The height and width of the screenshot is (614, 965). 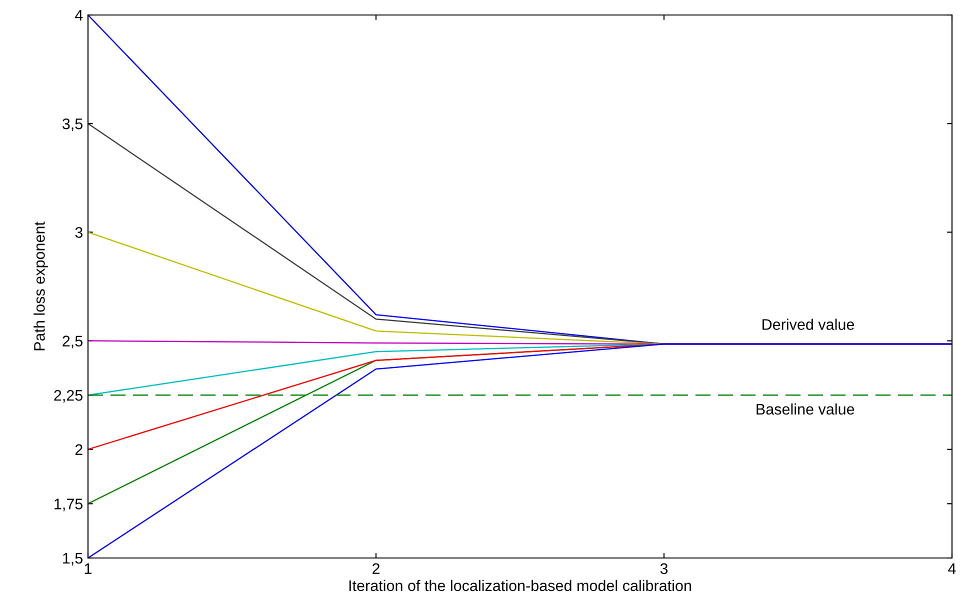 I want to click on y-tick-label: 2, so click(x=78, y=449).